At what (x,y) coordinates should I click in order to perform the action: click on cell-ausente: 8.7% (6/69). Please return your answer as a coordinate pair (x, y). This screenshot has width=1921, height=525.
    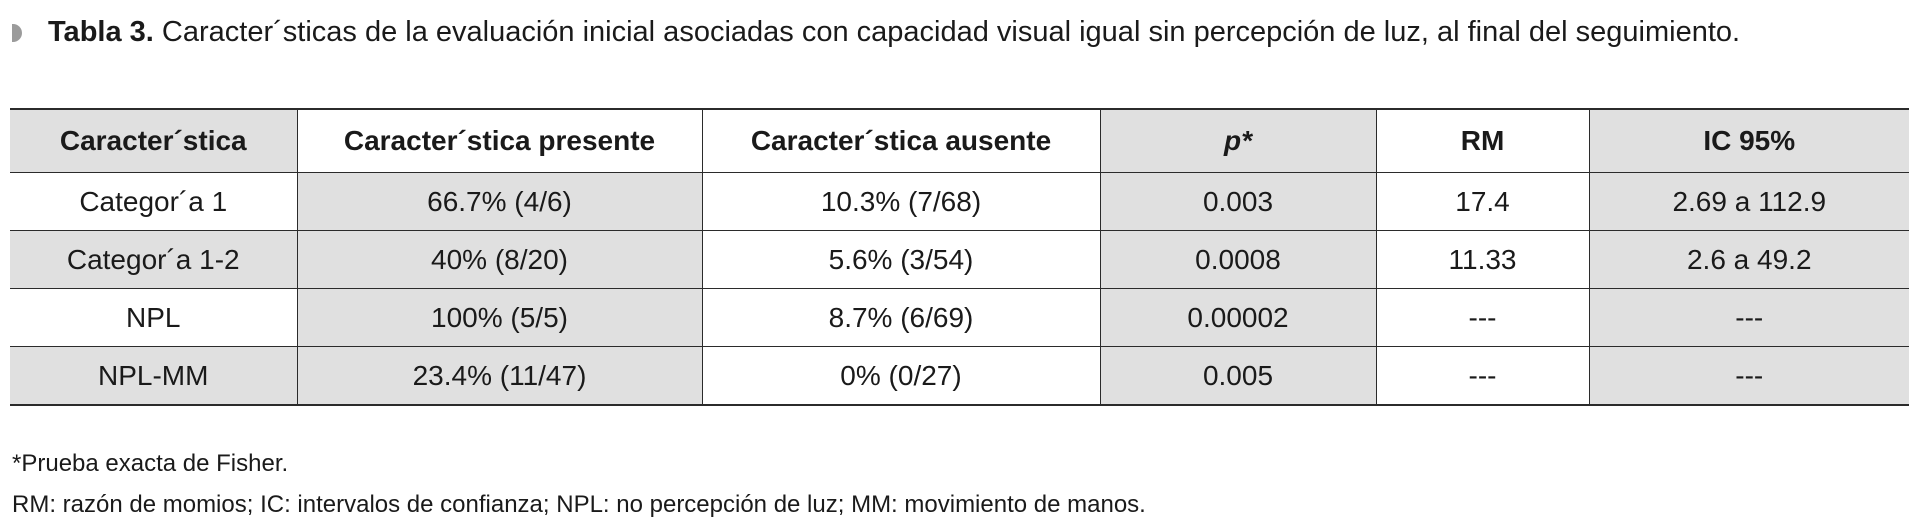
    Looking at the image, I should click on (901, 317).